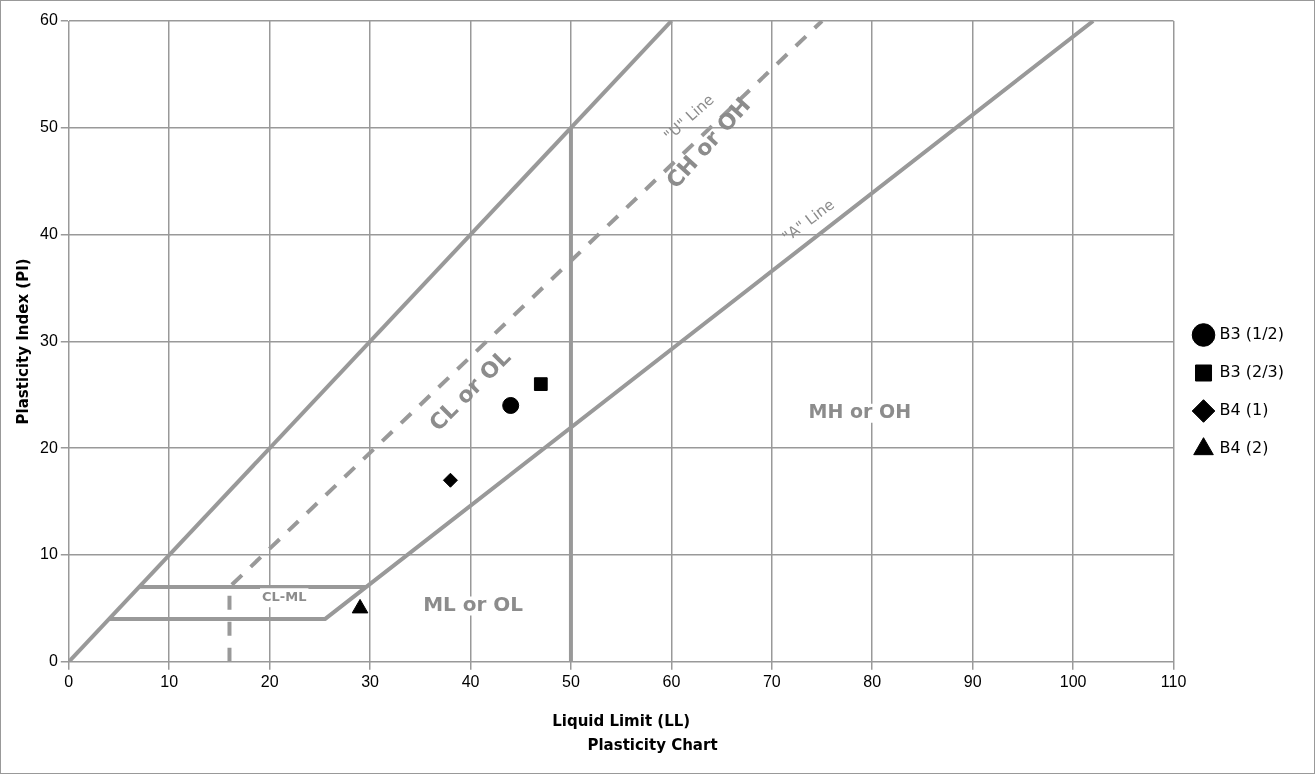  What do you see at coordinates (621, 720) in the screenshot?
I see `x-axis-title: Liquid Limit (LL)` at bounding box center [621, 720].